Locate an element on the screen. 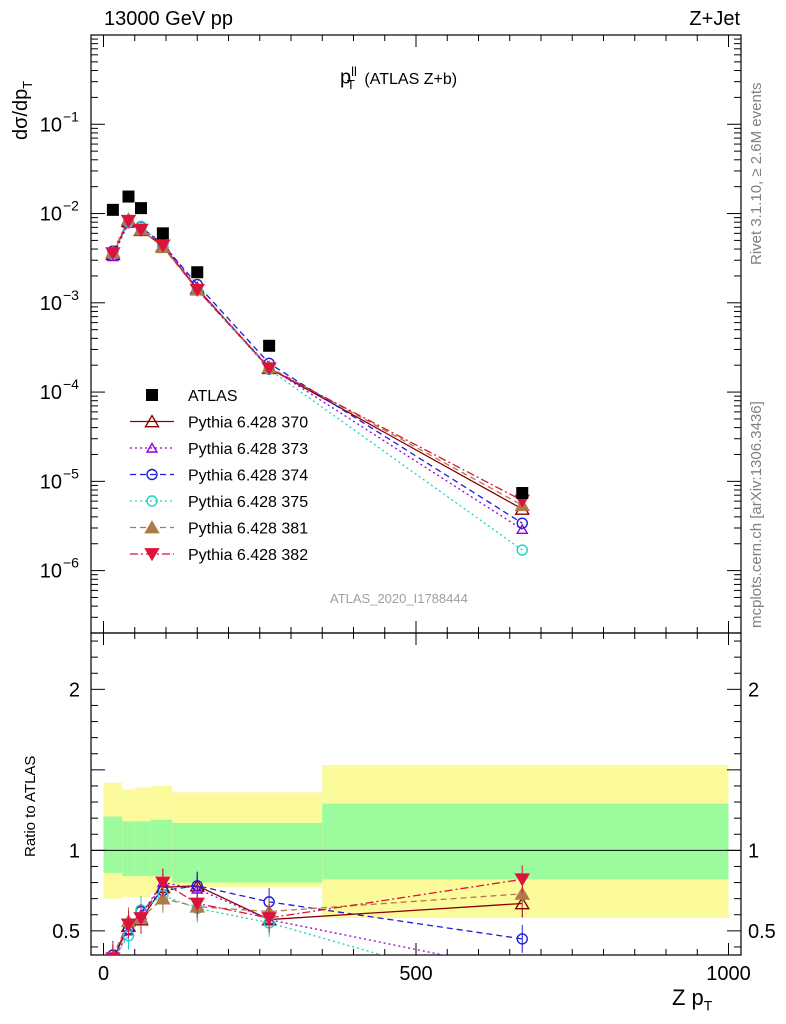 This screenshot has height=1024, width=786. y-axis-label-top: dσ/dpT is located at coordinates (22, 110).